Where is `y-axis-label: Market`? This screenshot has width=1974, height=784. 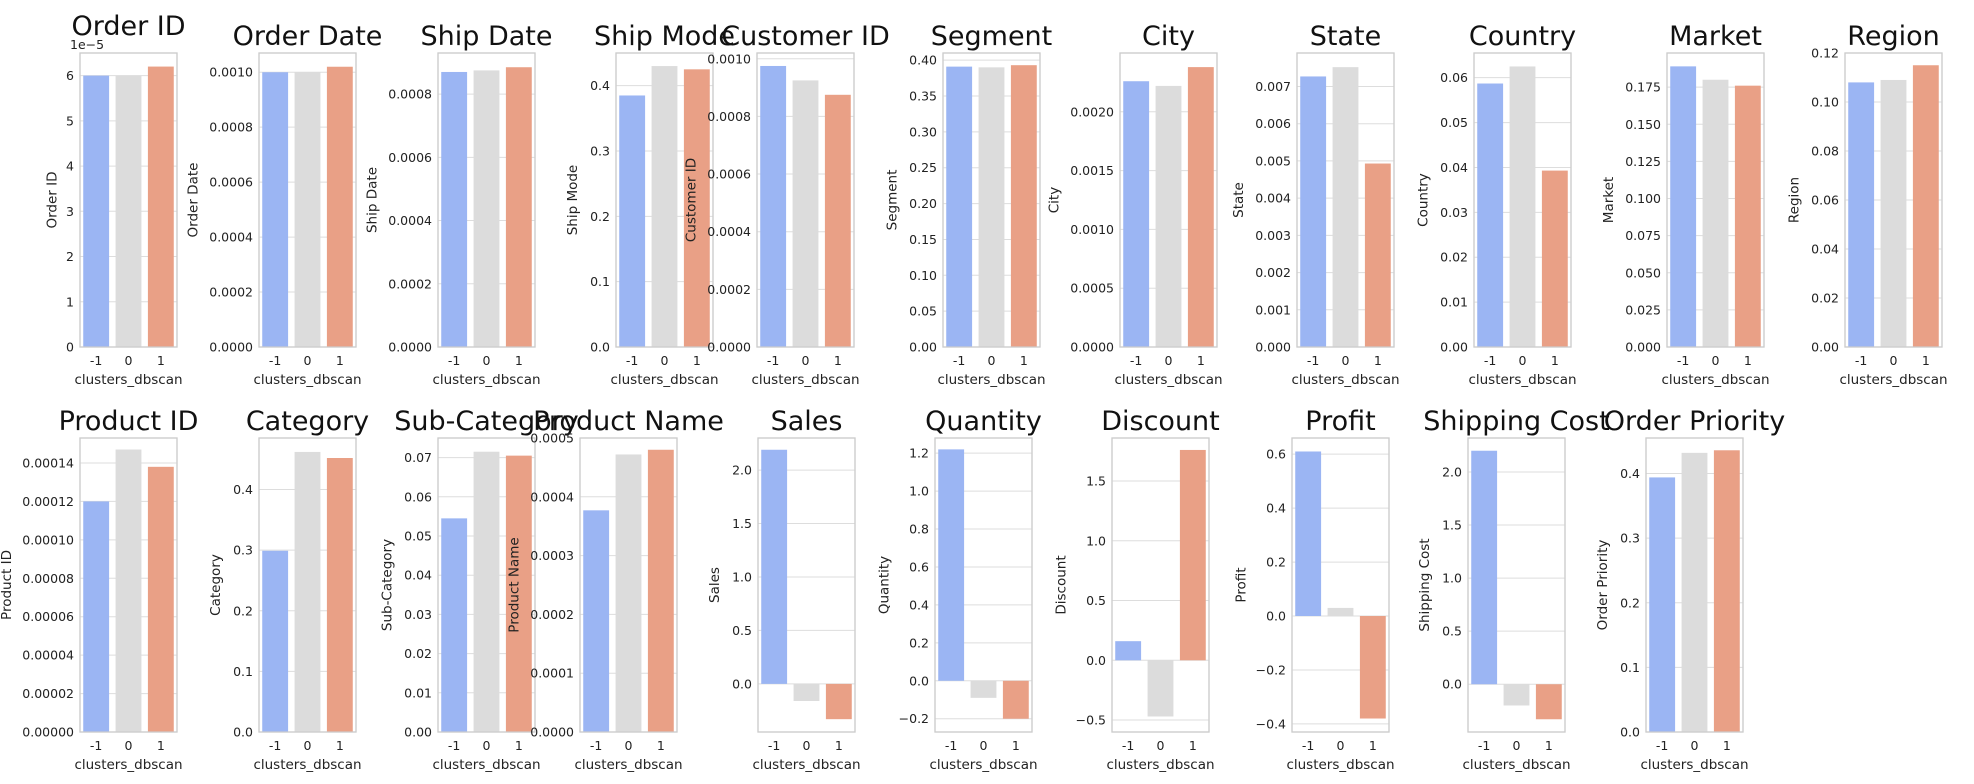 y-axis-label: Market is located at coordinates (1609, 200).